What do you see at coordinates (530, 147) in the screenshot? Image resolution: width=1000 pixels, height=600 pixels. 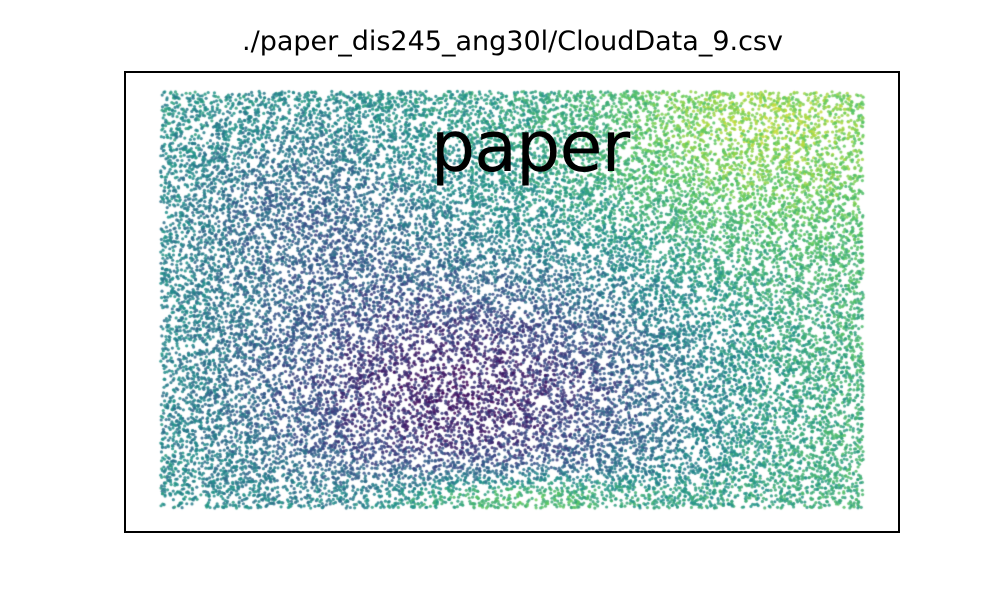 I see `annotation-text: paper` at bounding box center [530, 147].